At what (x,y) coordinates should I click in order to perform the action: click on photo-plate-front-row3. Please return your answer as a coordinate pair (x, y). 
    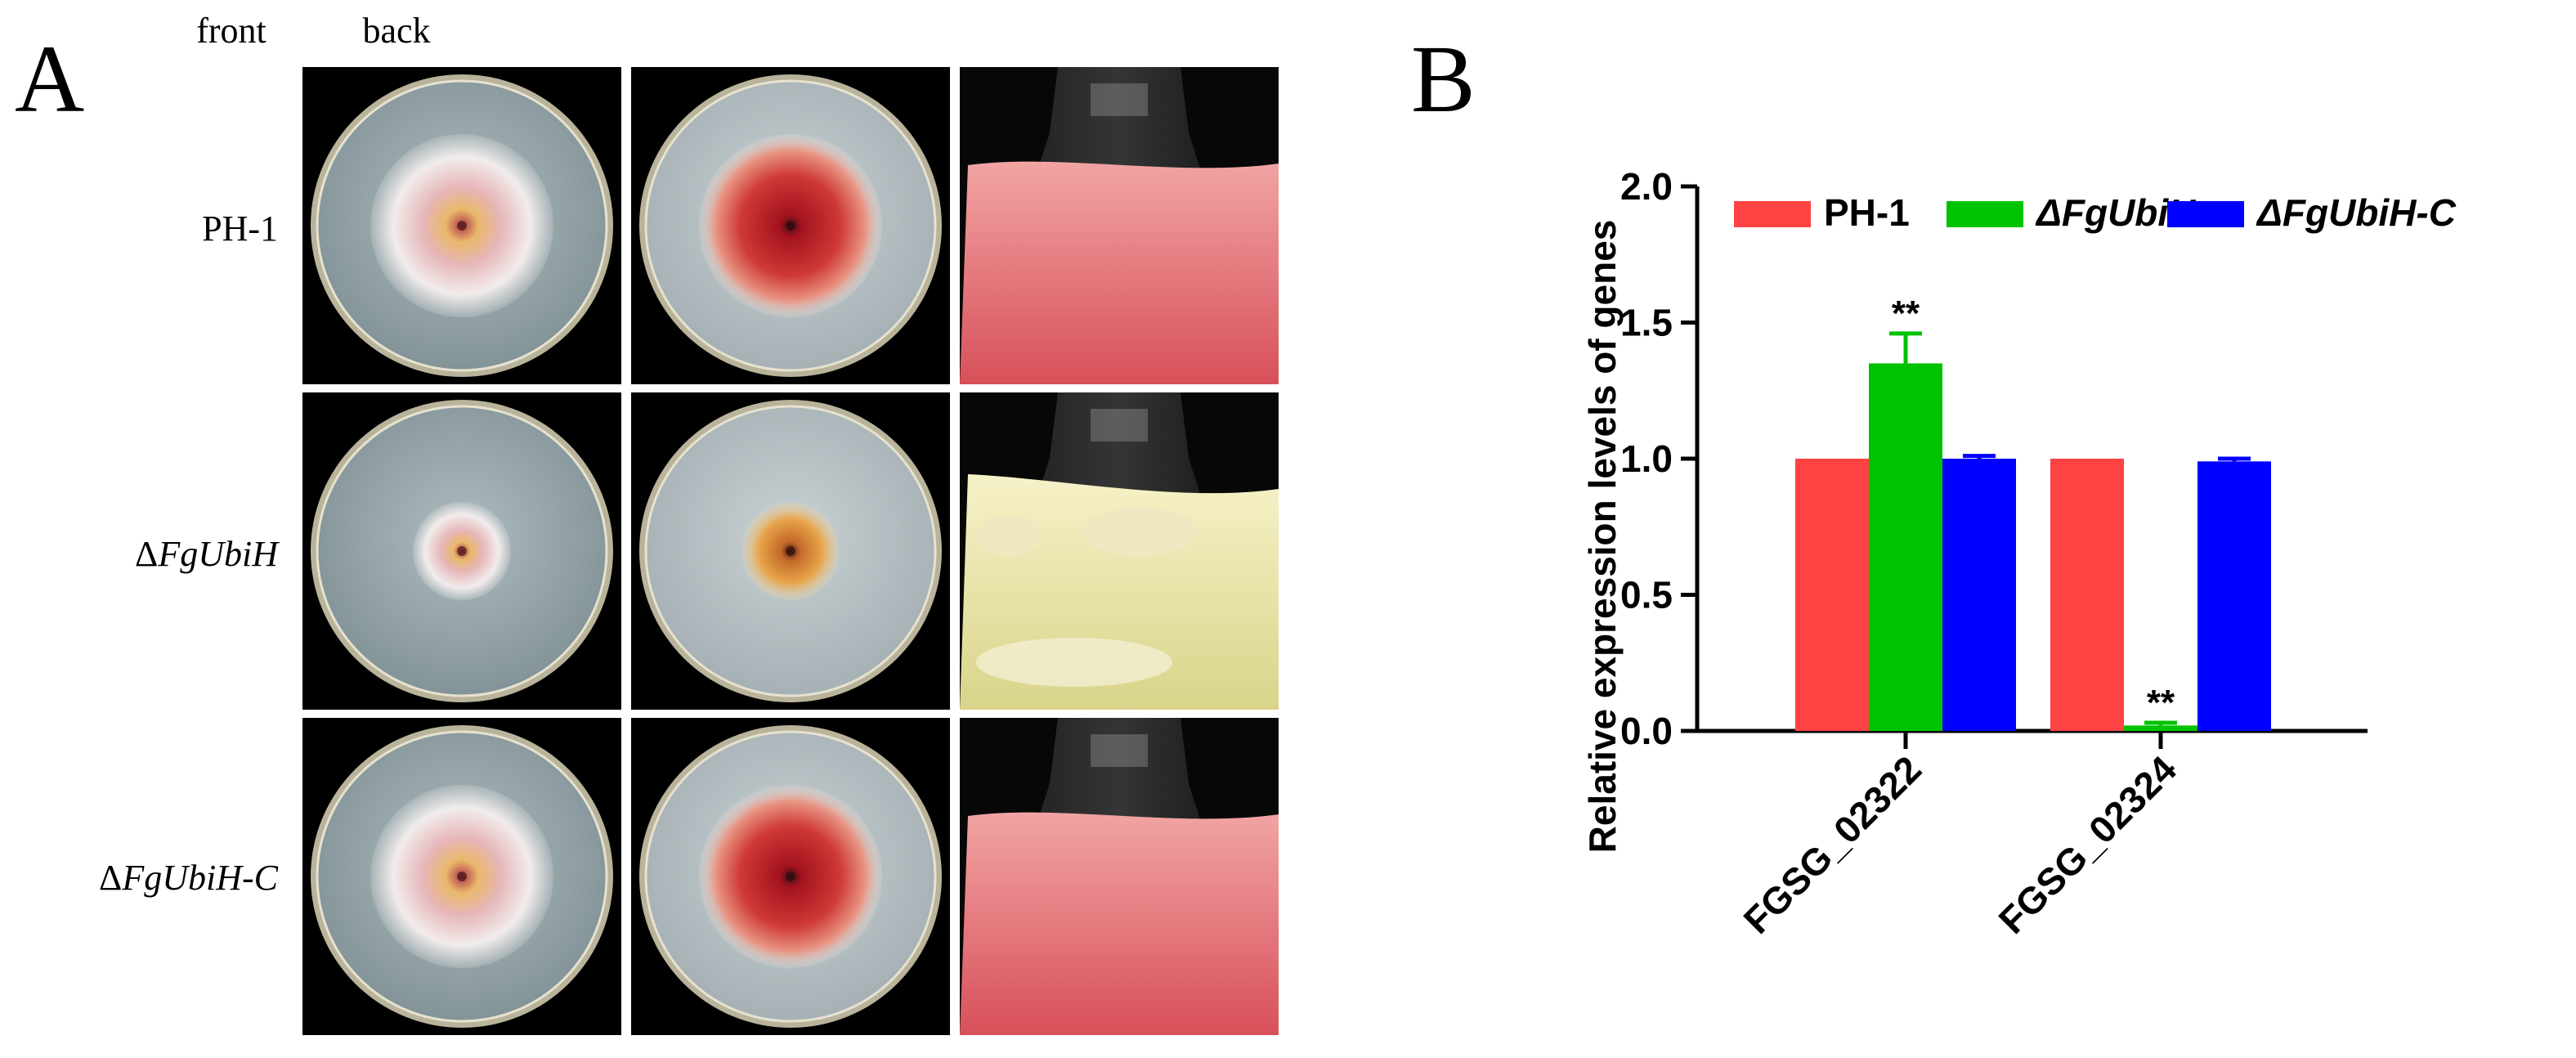
    Looking at the image, I should click on (461, 876).